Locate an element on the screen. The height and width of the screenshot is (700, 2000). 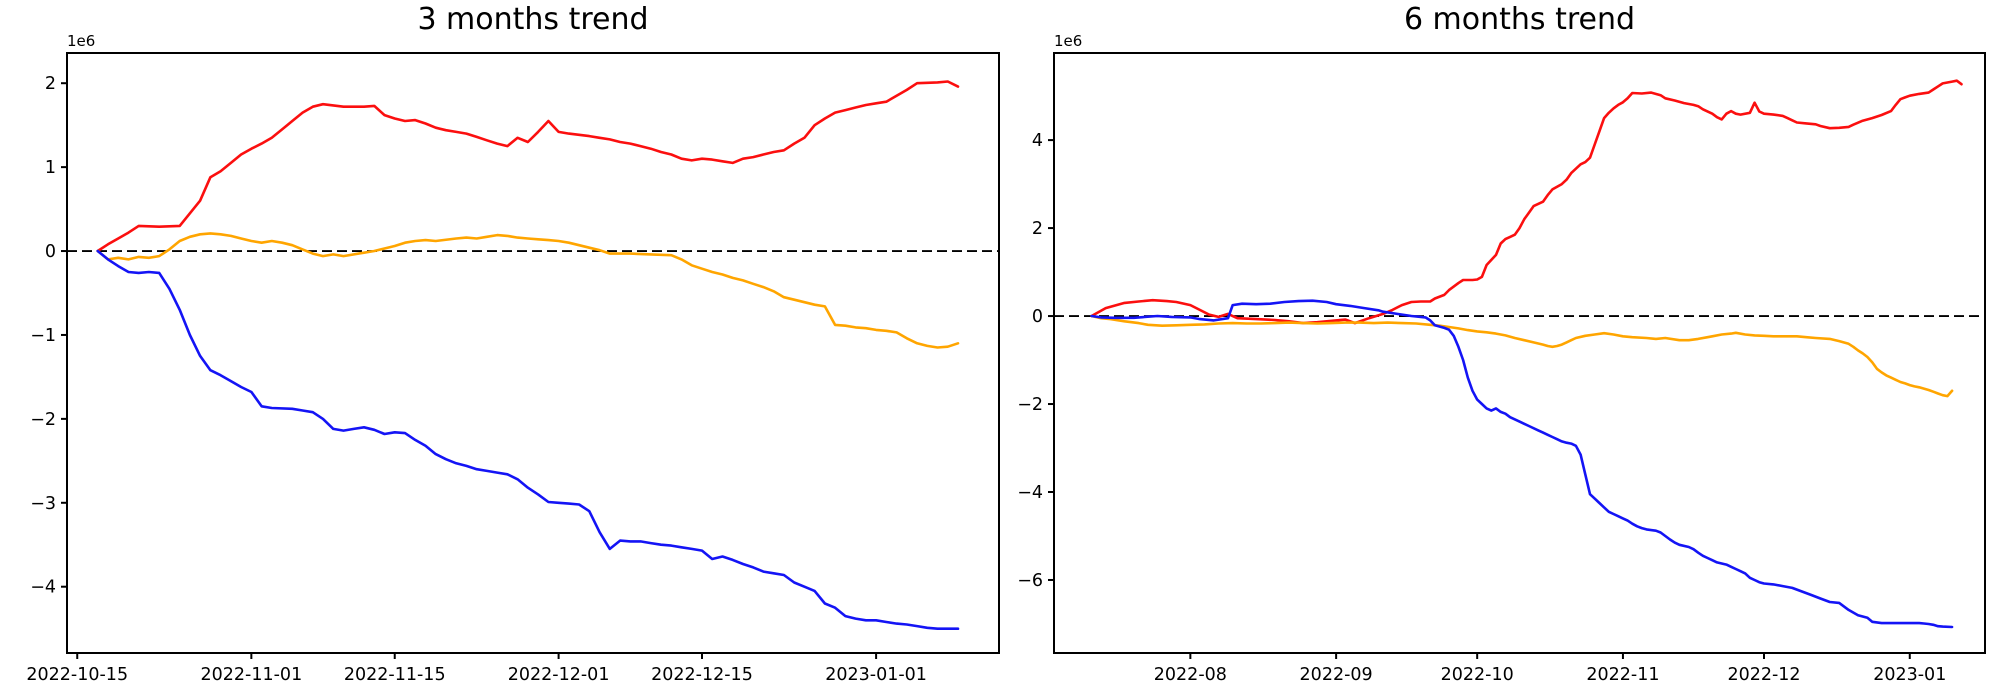
x-tick-label: 2022-10-15 is located at coordinates (77, 675).